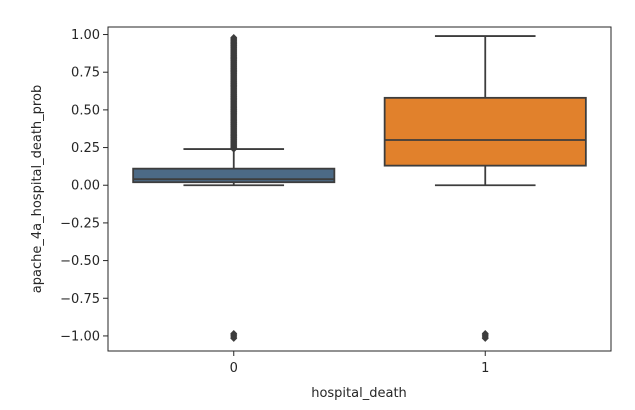  Describe the element at coordinates (80, 299) in the screenshot. I see `y-tick-label: −0.75` at that location.